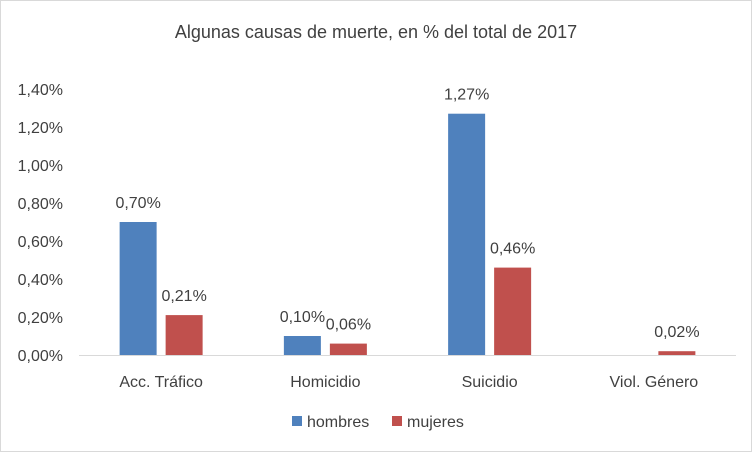 The height and width of the screenshot is (452, 752). What do you see at coordinates (512, 249) in the screenshot?
I see `data-label-mujeres-2: 0,46%` at bounding box center [512, 249].